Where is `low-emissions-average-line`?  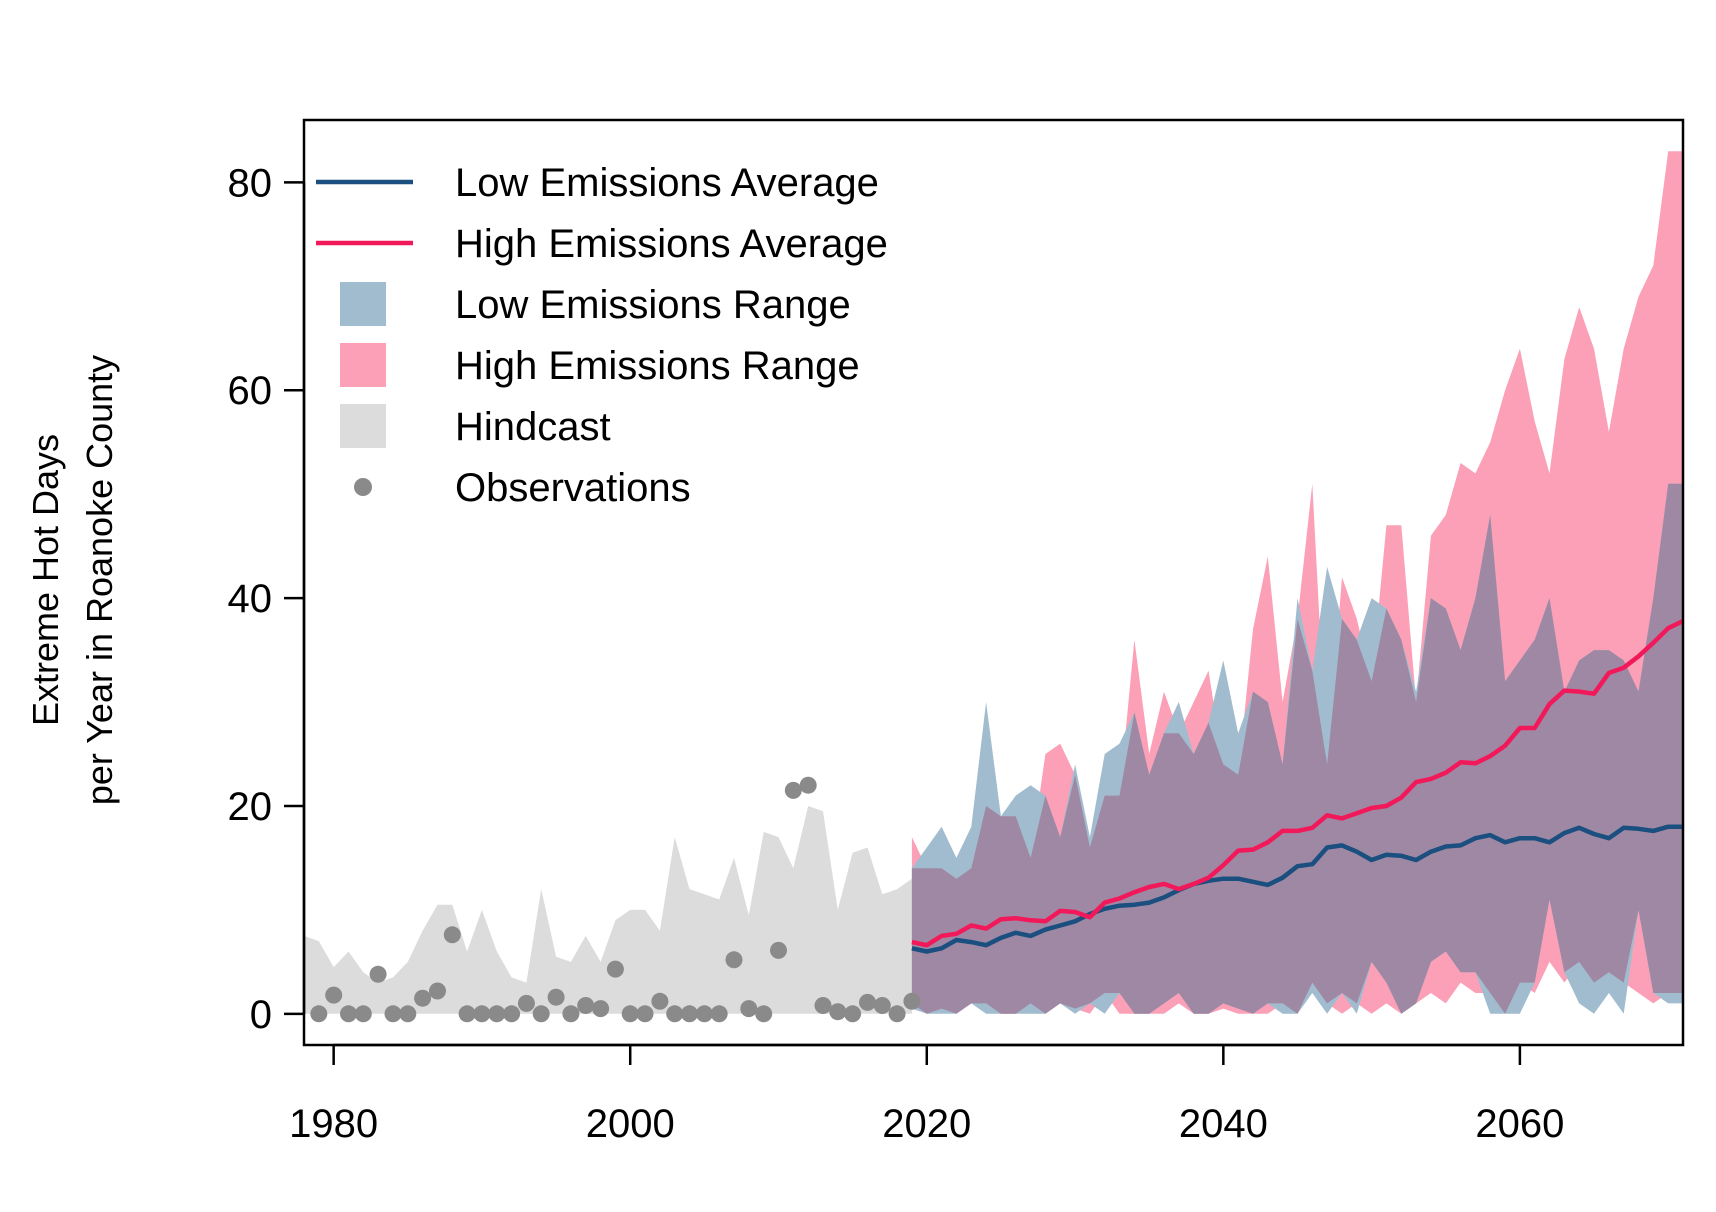
low-emissions-average-line is located at coordinates (1297, 889).